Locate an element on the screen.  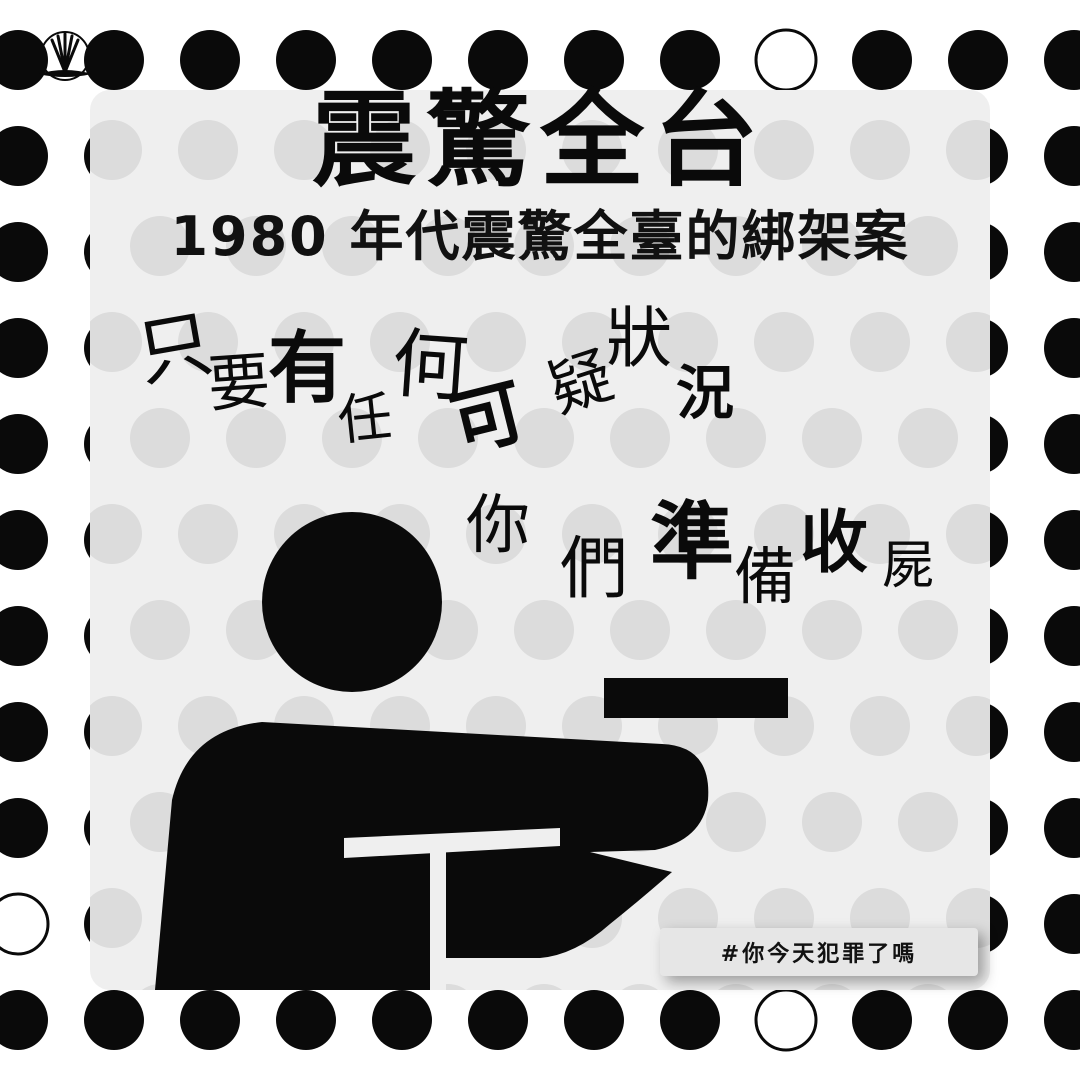
phrase-char: 備 is located at coordinates (765, 576).